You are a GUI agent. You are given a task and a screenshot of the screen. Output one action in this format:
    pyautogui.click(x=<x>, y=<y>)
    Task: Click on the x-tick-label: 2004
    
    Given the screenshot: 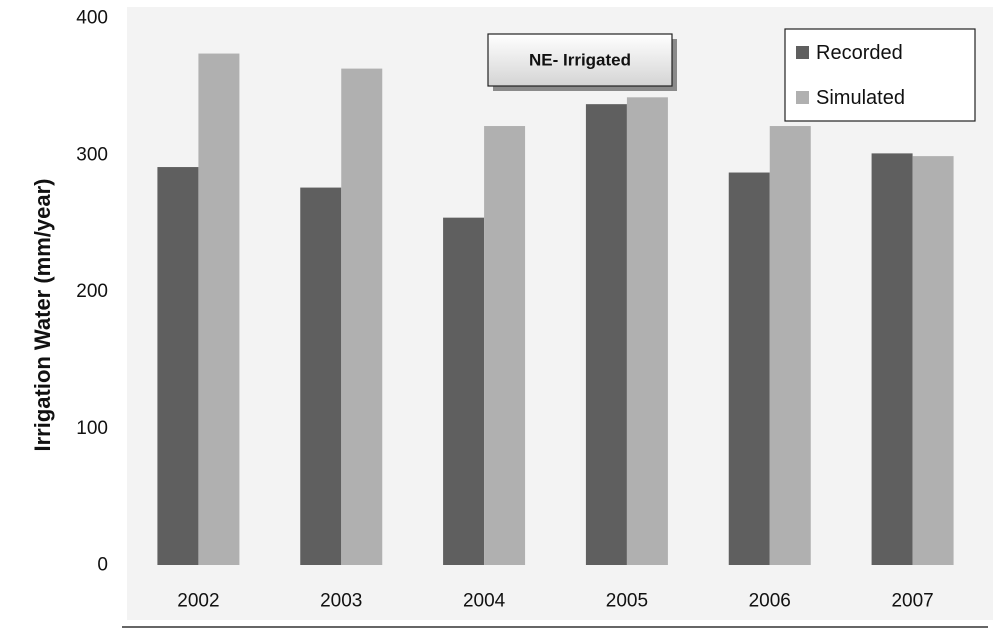 What is the action you would take?
    pyautogui.click(x=484, y=601)
    